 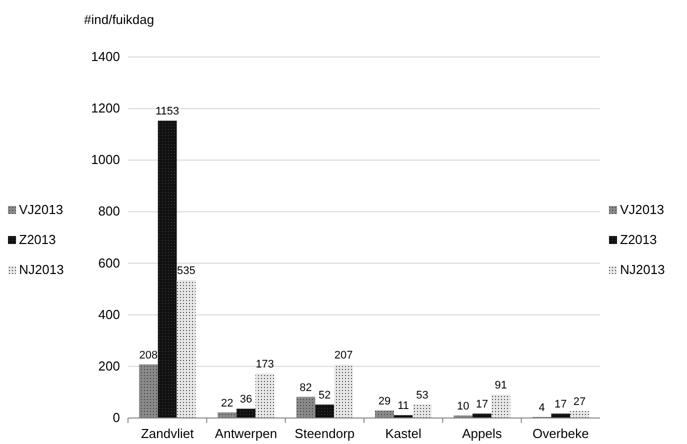 What do you see at coordinates (343, 356) in the screenshot?
I see `data-label: 207` at bounding box center [343, 356].